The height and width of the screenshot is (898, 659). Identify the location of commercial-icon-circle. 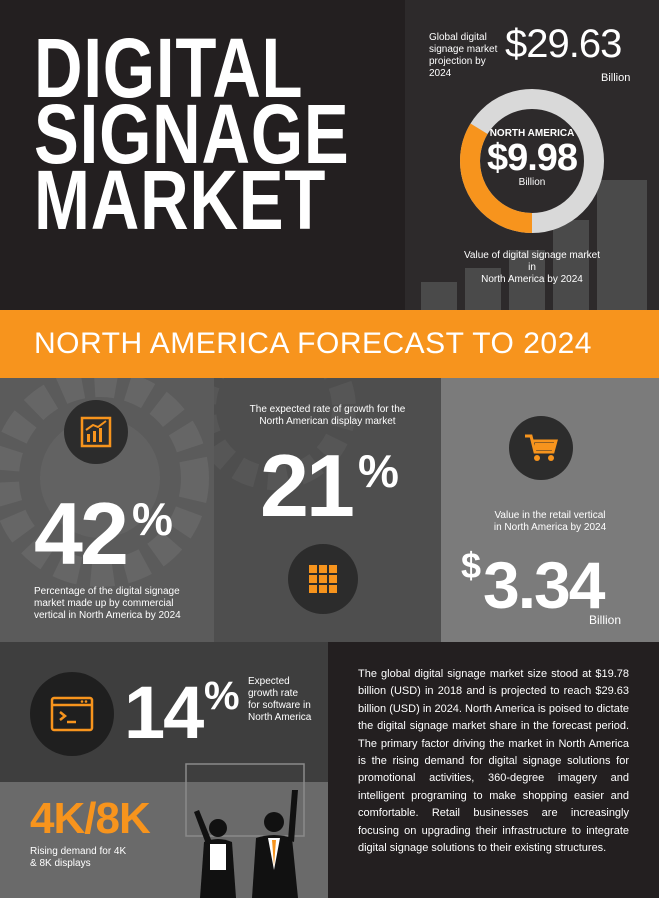
(96, 432).